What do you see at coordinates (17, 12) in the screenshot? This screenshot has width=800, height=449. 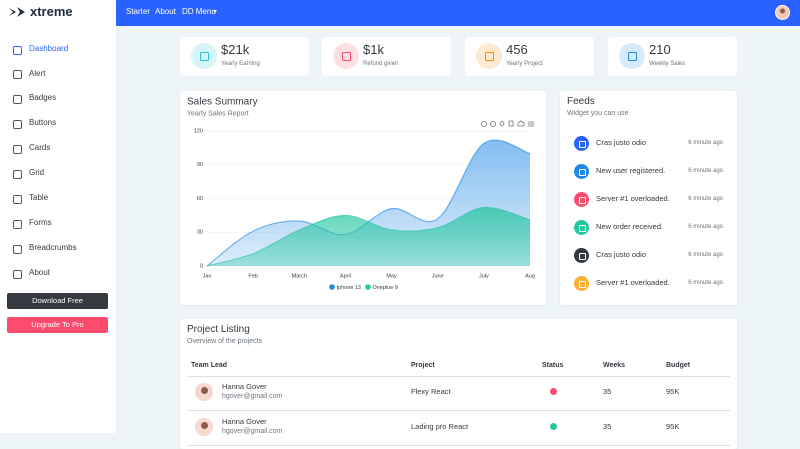 I see `logo-icon` at bounding box center [17, 12].